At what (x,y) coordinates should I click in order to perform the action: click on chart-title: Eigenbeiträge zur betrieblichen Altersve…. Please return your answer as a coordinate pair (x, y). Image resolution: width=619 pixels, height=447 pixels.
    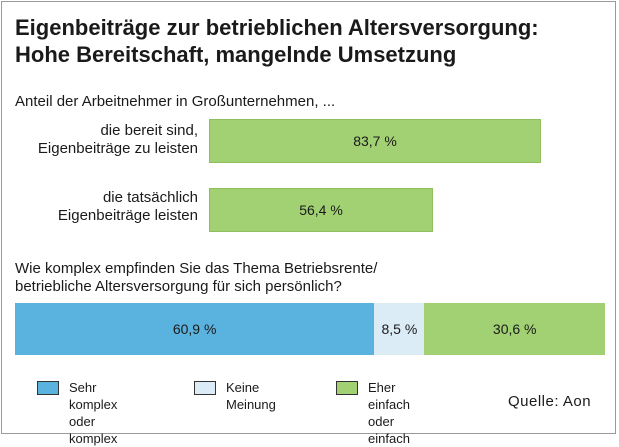
    Looking at the image, I should click on (277, 41).